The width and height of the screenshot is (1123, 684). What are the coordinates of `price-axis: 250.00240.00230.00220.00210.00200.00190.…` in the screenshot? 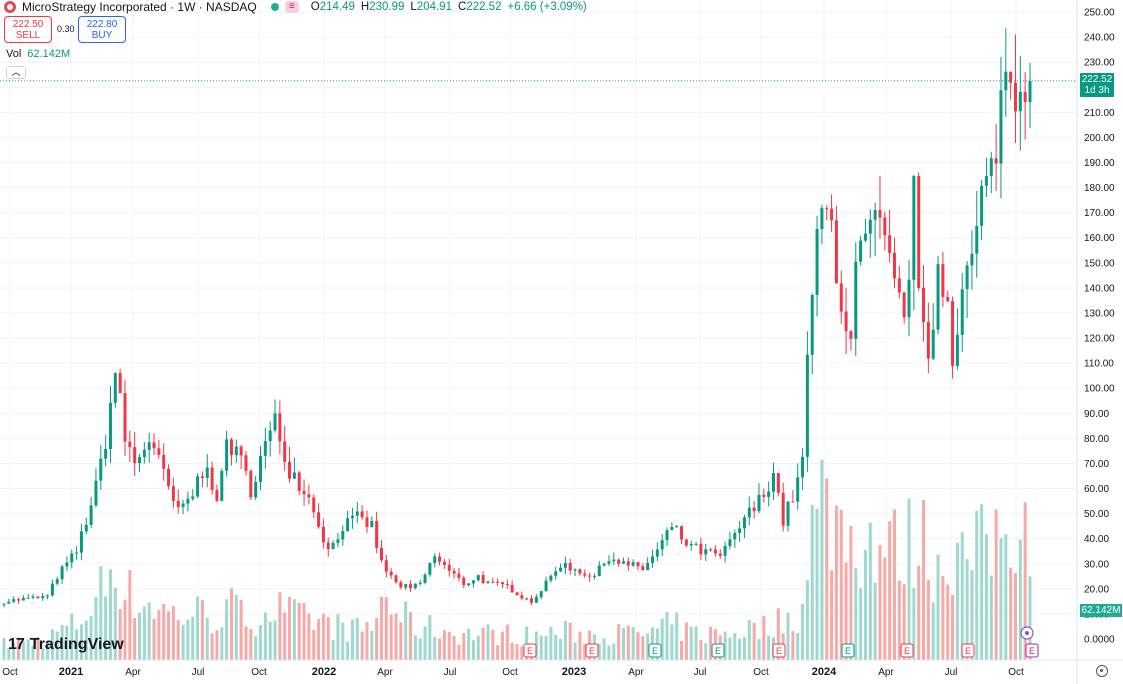 It's located at (1095, 342).